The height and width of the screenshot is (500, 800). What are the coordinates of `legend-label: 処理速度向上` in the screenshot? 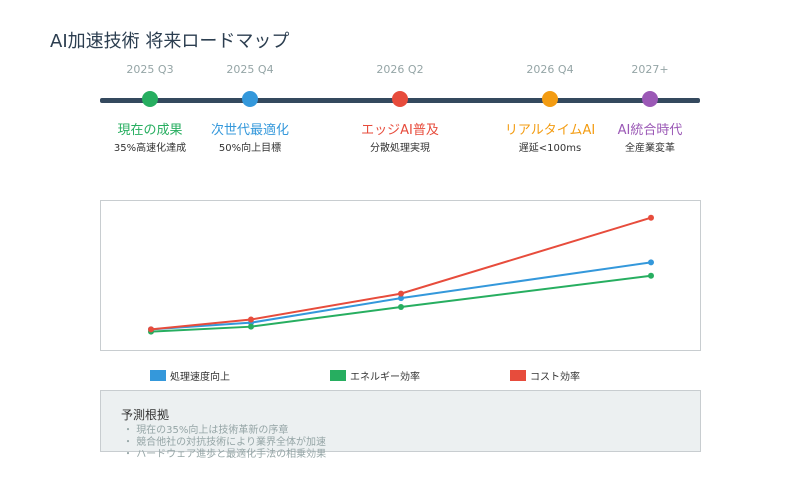 It's located at (200, 377).